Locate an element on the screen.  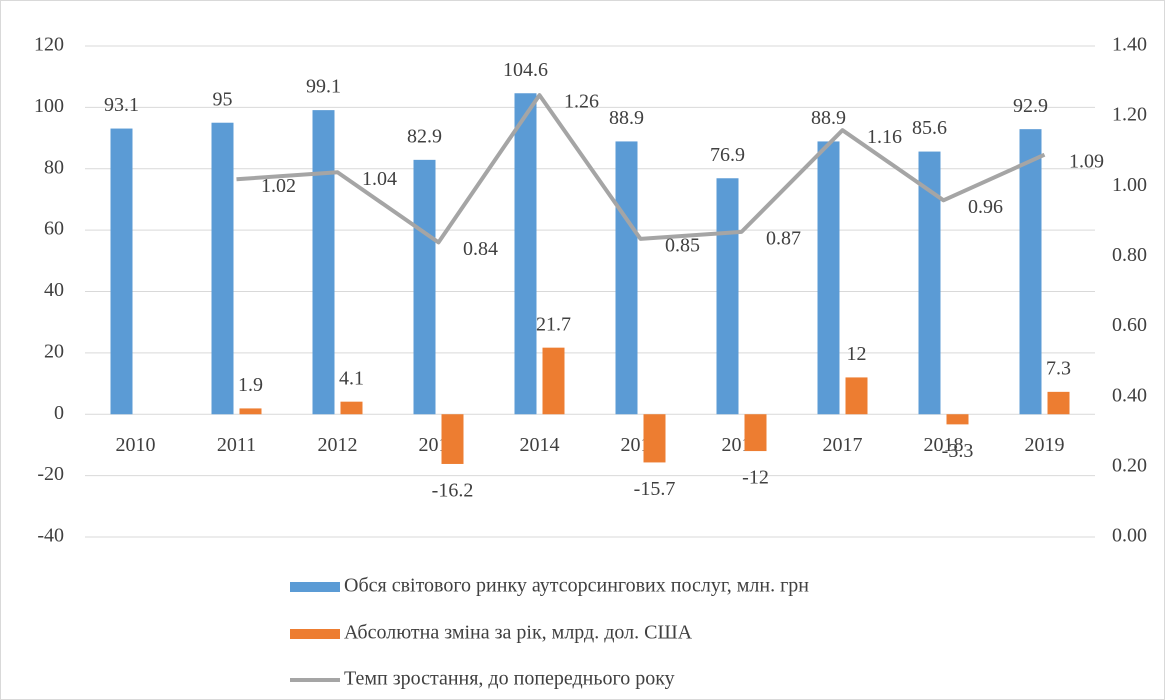
data-label: 76.9 is located at coordinates (727, 155).